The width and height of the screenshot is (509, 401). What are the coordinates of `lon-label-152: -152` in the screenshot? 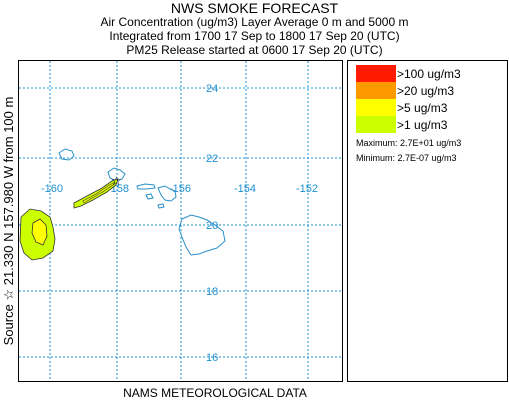 It's located at (307, 189).